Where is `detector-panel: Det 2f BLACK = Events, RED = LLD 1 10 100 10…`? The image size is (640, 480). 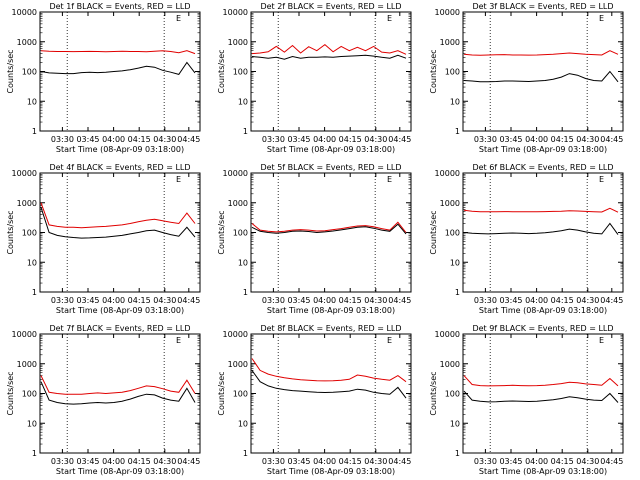
detector-panel: Det 2f BLACK = Events, RED = LLD 1 10 100 10… is located at coordinates (314, 78).